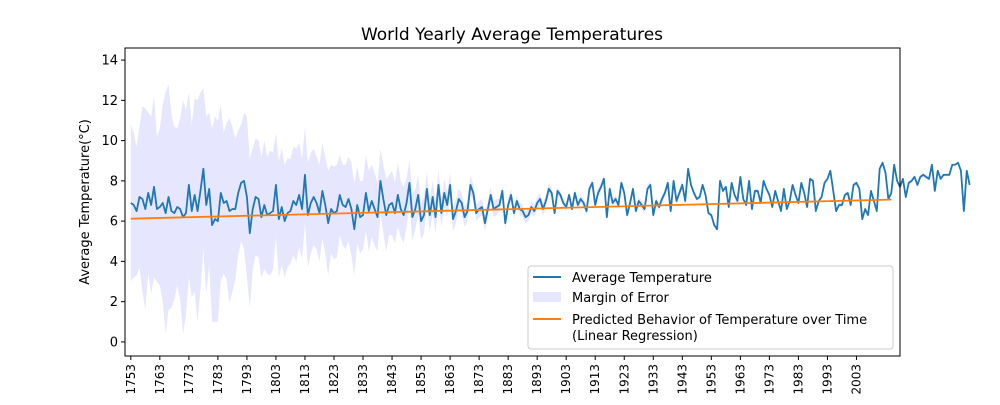  What do you see at coordinates (595, 379) in the screenshot?
I see `x-tick-label: 1913` at bounding box center [595, 379].